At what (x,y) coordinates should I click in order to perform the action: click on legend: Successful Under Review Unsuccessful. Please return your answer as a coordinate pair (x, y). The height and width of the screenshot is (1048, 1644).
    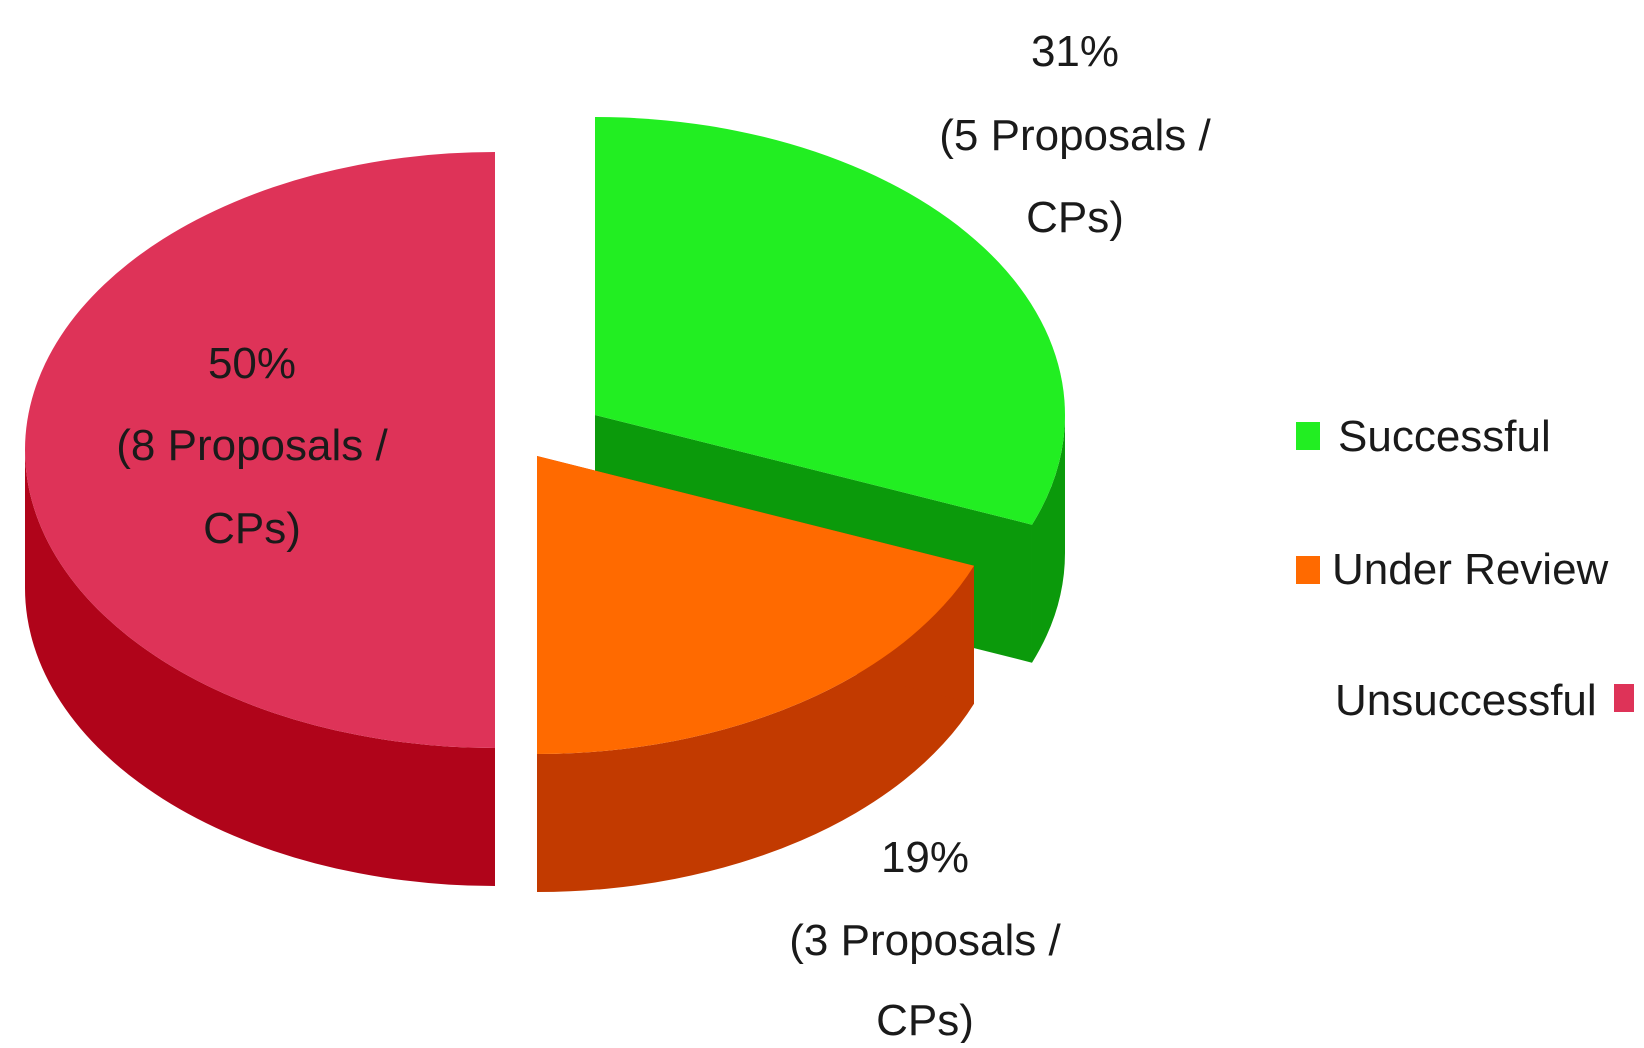
    Looking at the image, I should click on (1465, 568).